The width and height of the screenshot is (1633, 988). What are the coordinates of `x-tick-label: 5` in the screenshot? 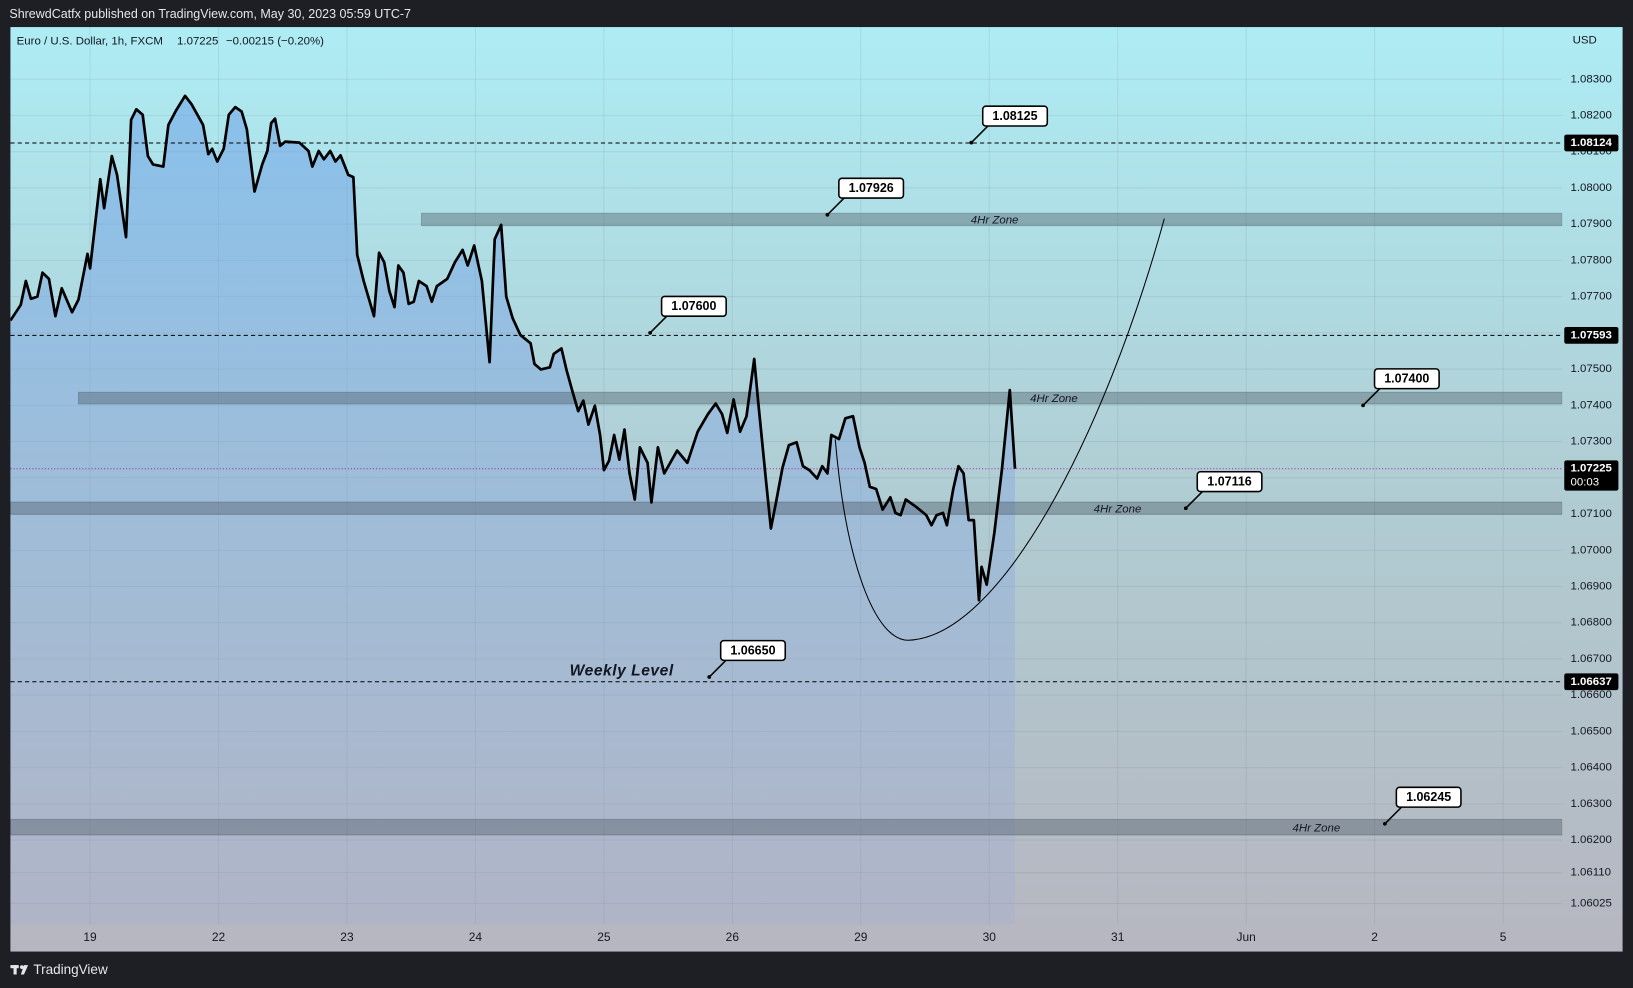 It's located at (1503, 937).